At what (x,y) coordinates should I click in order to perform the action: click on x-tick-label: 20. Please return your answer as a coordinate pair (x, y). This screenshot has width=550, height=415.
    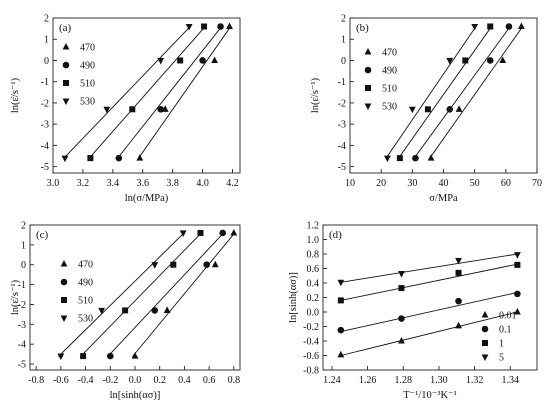
    Looking at the image, I should click on (381, 183).